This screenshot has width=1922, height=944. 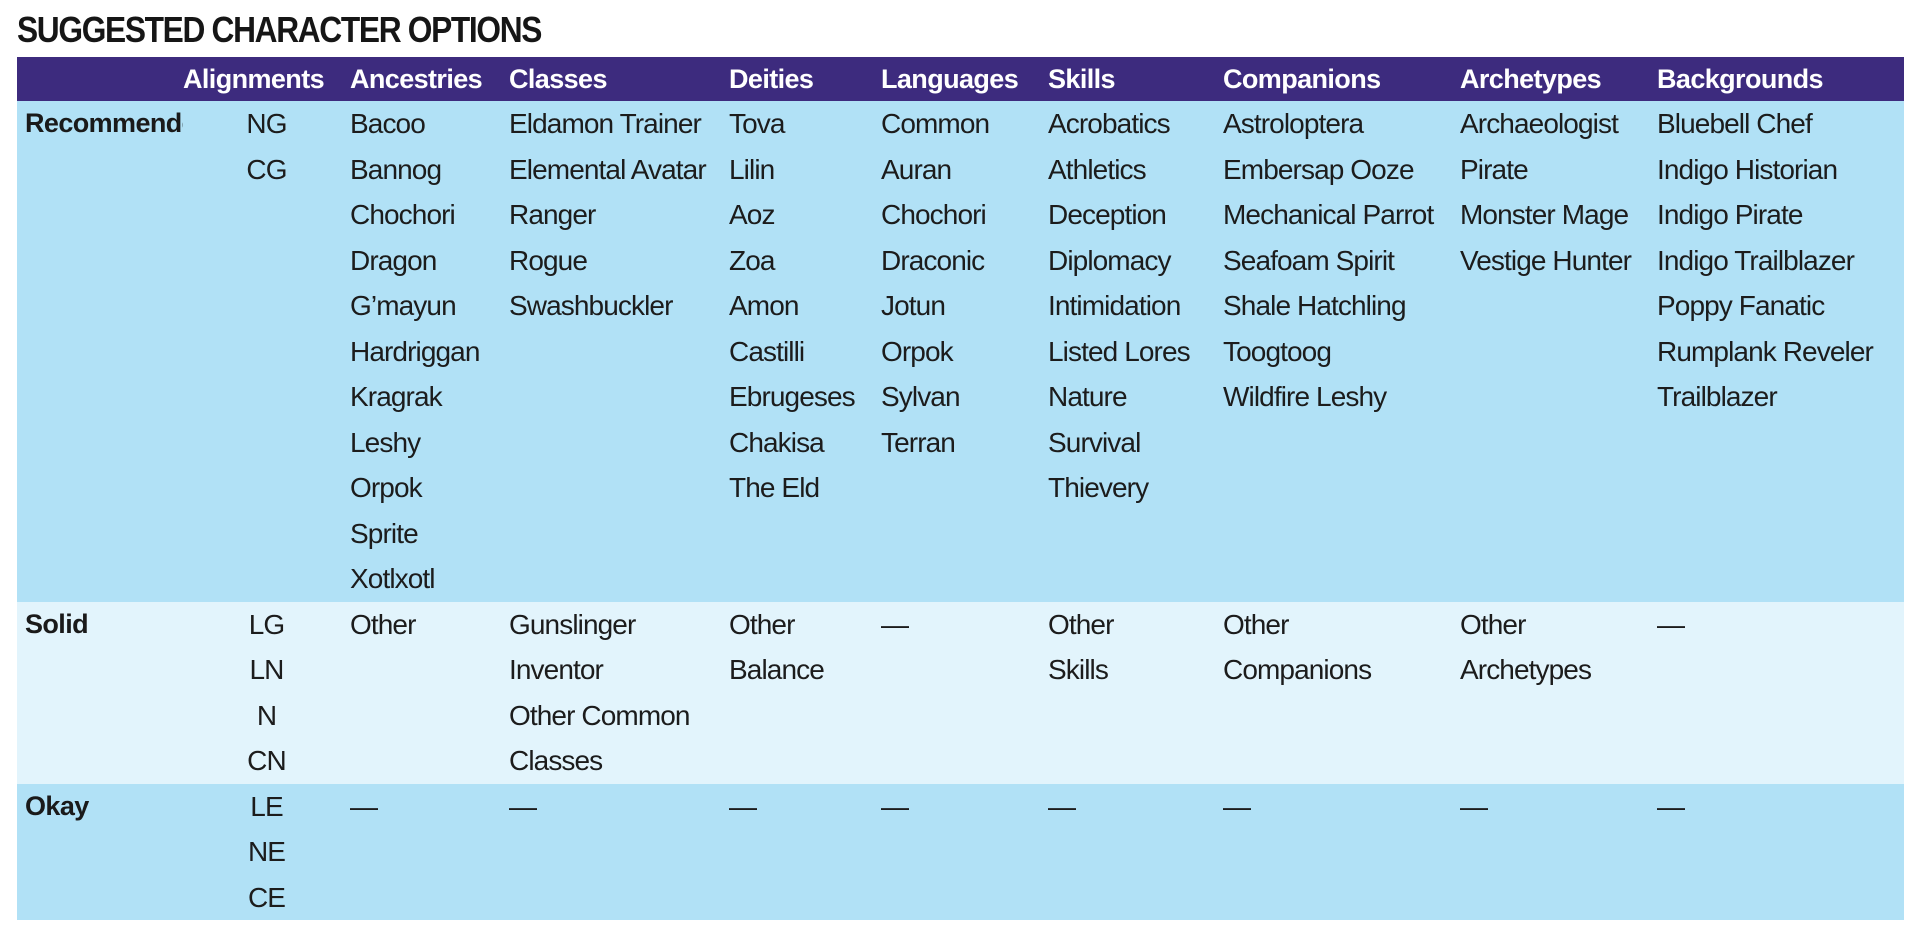 I want to click on list-item: Zoa, so click(x=752, y=260).